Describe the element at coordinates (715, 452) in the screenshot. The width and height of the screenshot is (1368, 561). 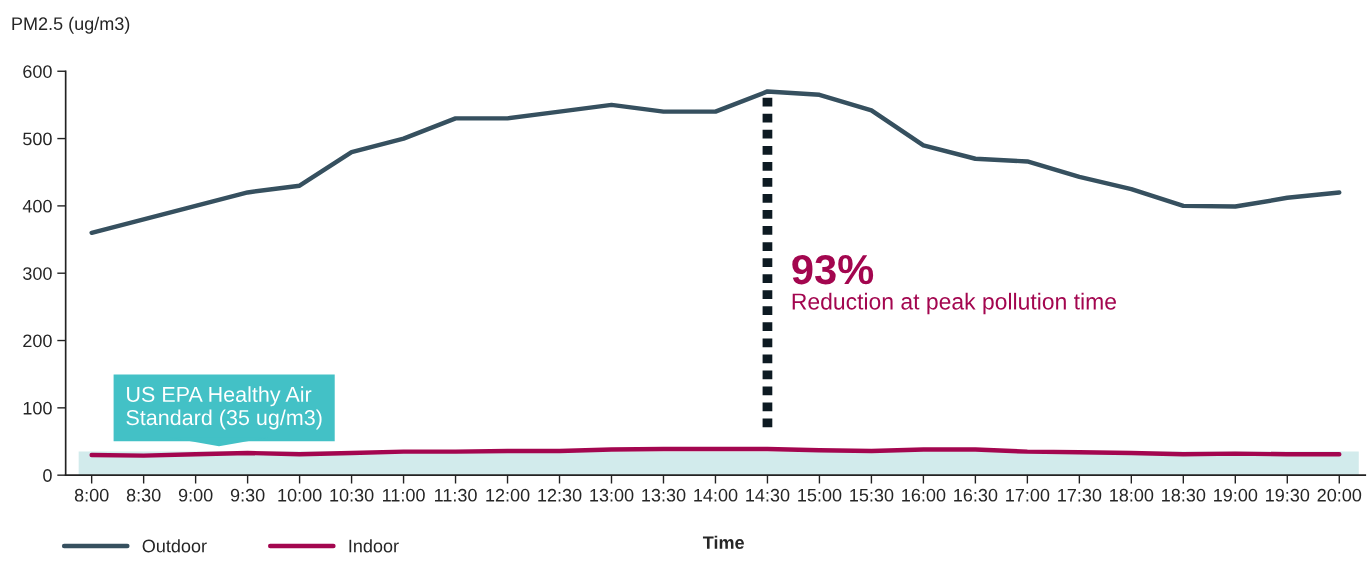
I see `line-series` at that location.